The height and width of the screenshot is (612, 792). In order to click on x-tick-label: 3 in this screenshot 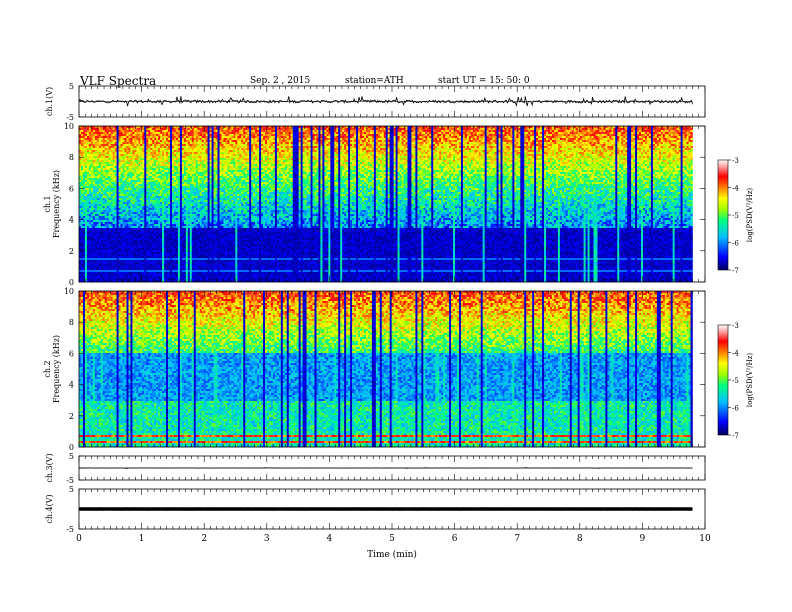, I will do `click(267, 539)`.